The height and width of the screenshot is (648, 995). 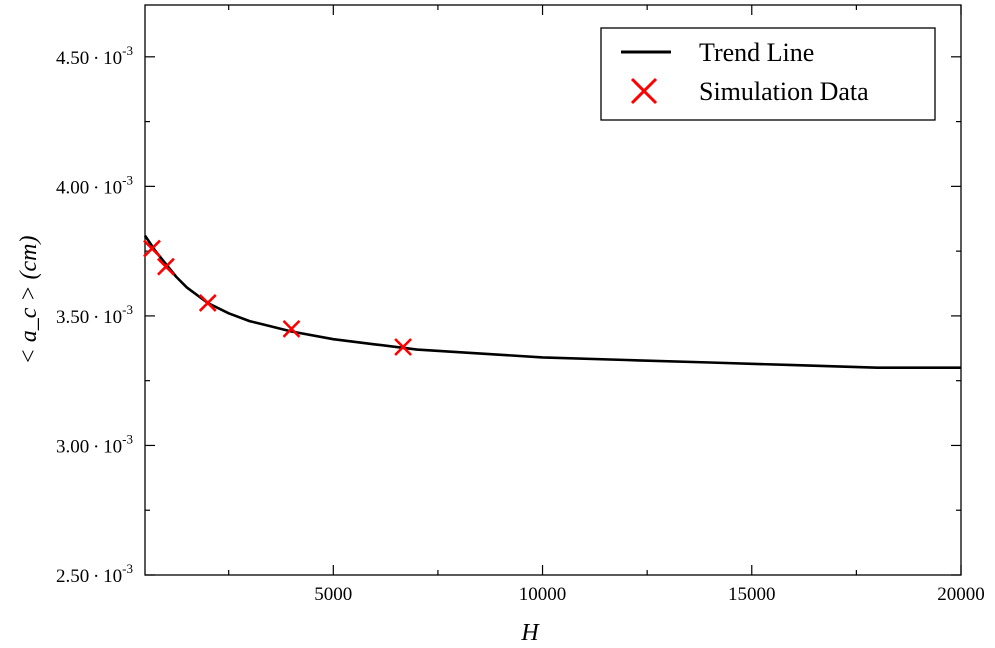 I want to click on legend: Trend Line Simulation Data, so click(x=768, y=74).